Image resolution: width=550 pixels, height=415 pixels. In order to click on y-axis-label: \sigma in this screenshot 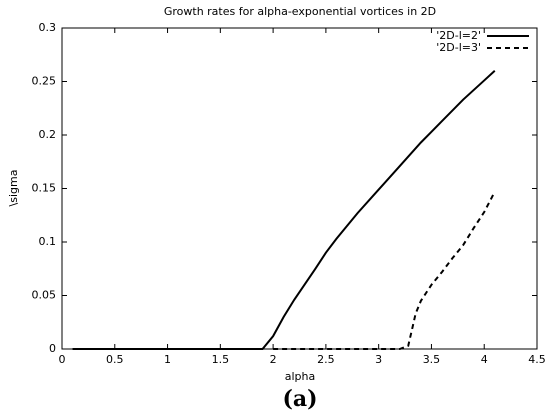, I will do `click(13, 188)`.